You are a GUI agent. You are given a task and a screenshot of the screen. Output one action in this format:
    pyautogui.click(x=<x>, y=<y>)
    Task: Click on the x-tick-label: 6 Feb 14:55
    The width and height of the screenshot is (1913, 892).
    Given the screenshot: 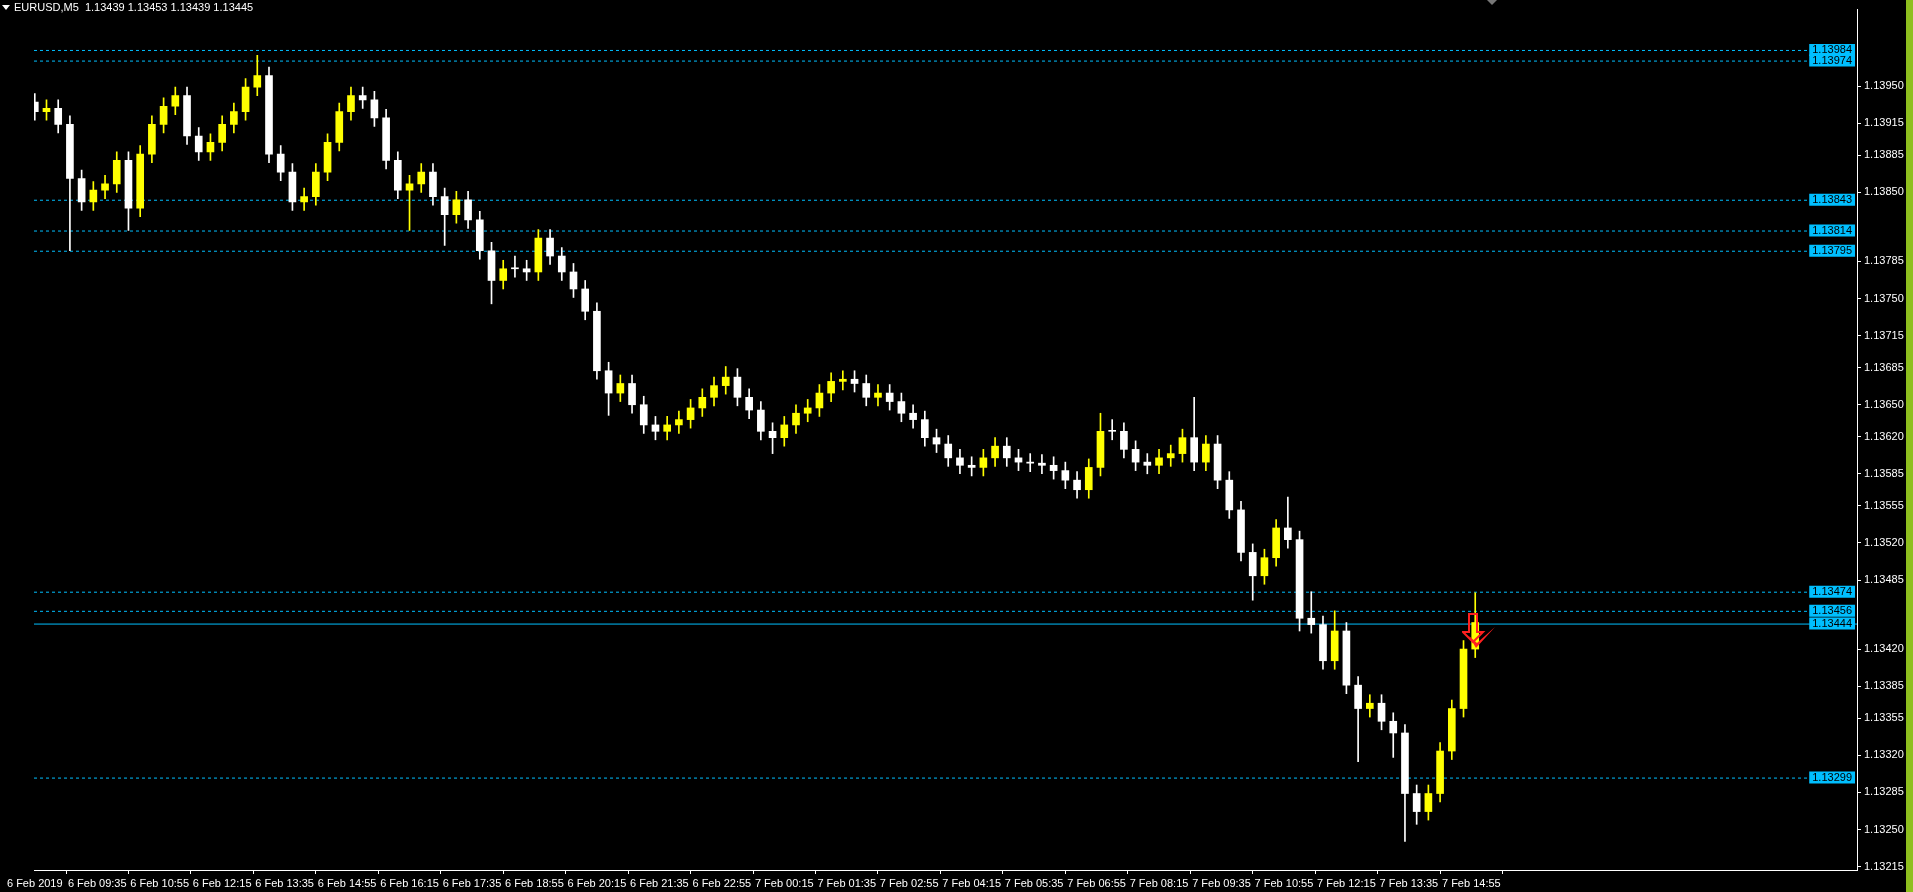 What is the action you would take?
    pyautogui.click(x=347, y=882)
    